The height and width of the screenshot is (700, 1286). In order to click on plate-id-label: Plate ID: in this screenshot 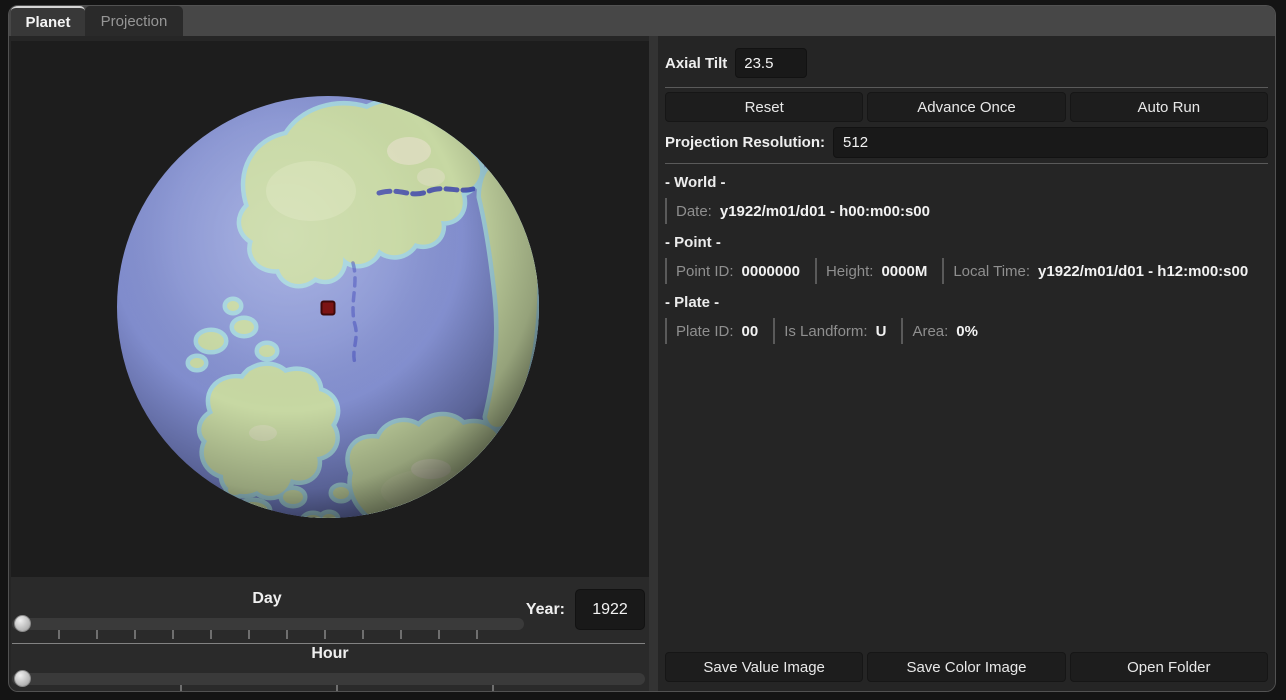, I will do `click(705, 331)`.